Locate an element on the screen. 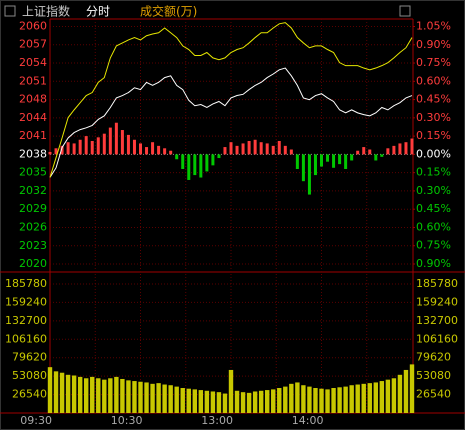  volume-tick-label: 53080 is located at coordinates (29, 375).